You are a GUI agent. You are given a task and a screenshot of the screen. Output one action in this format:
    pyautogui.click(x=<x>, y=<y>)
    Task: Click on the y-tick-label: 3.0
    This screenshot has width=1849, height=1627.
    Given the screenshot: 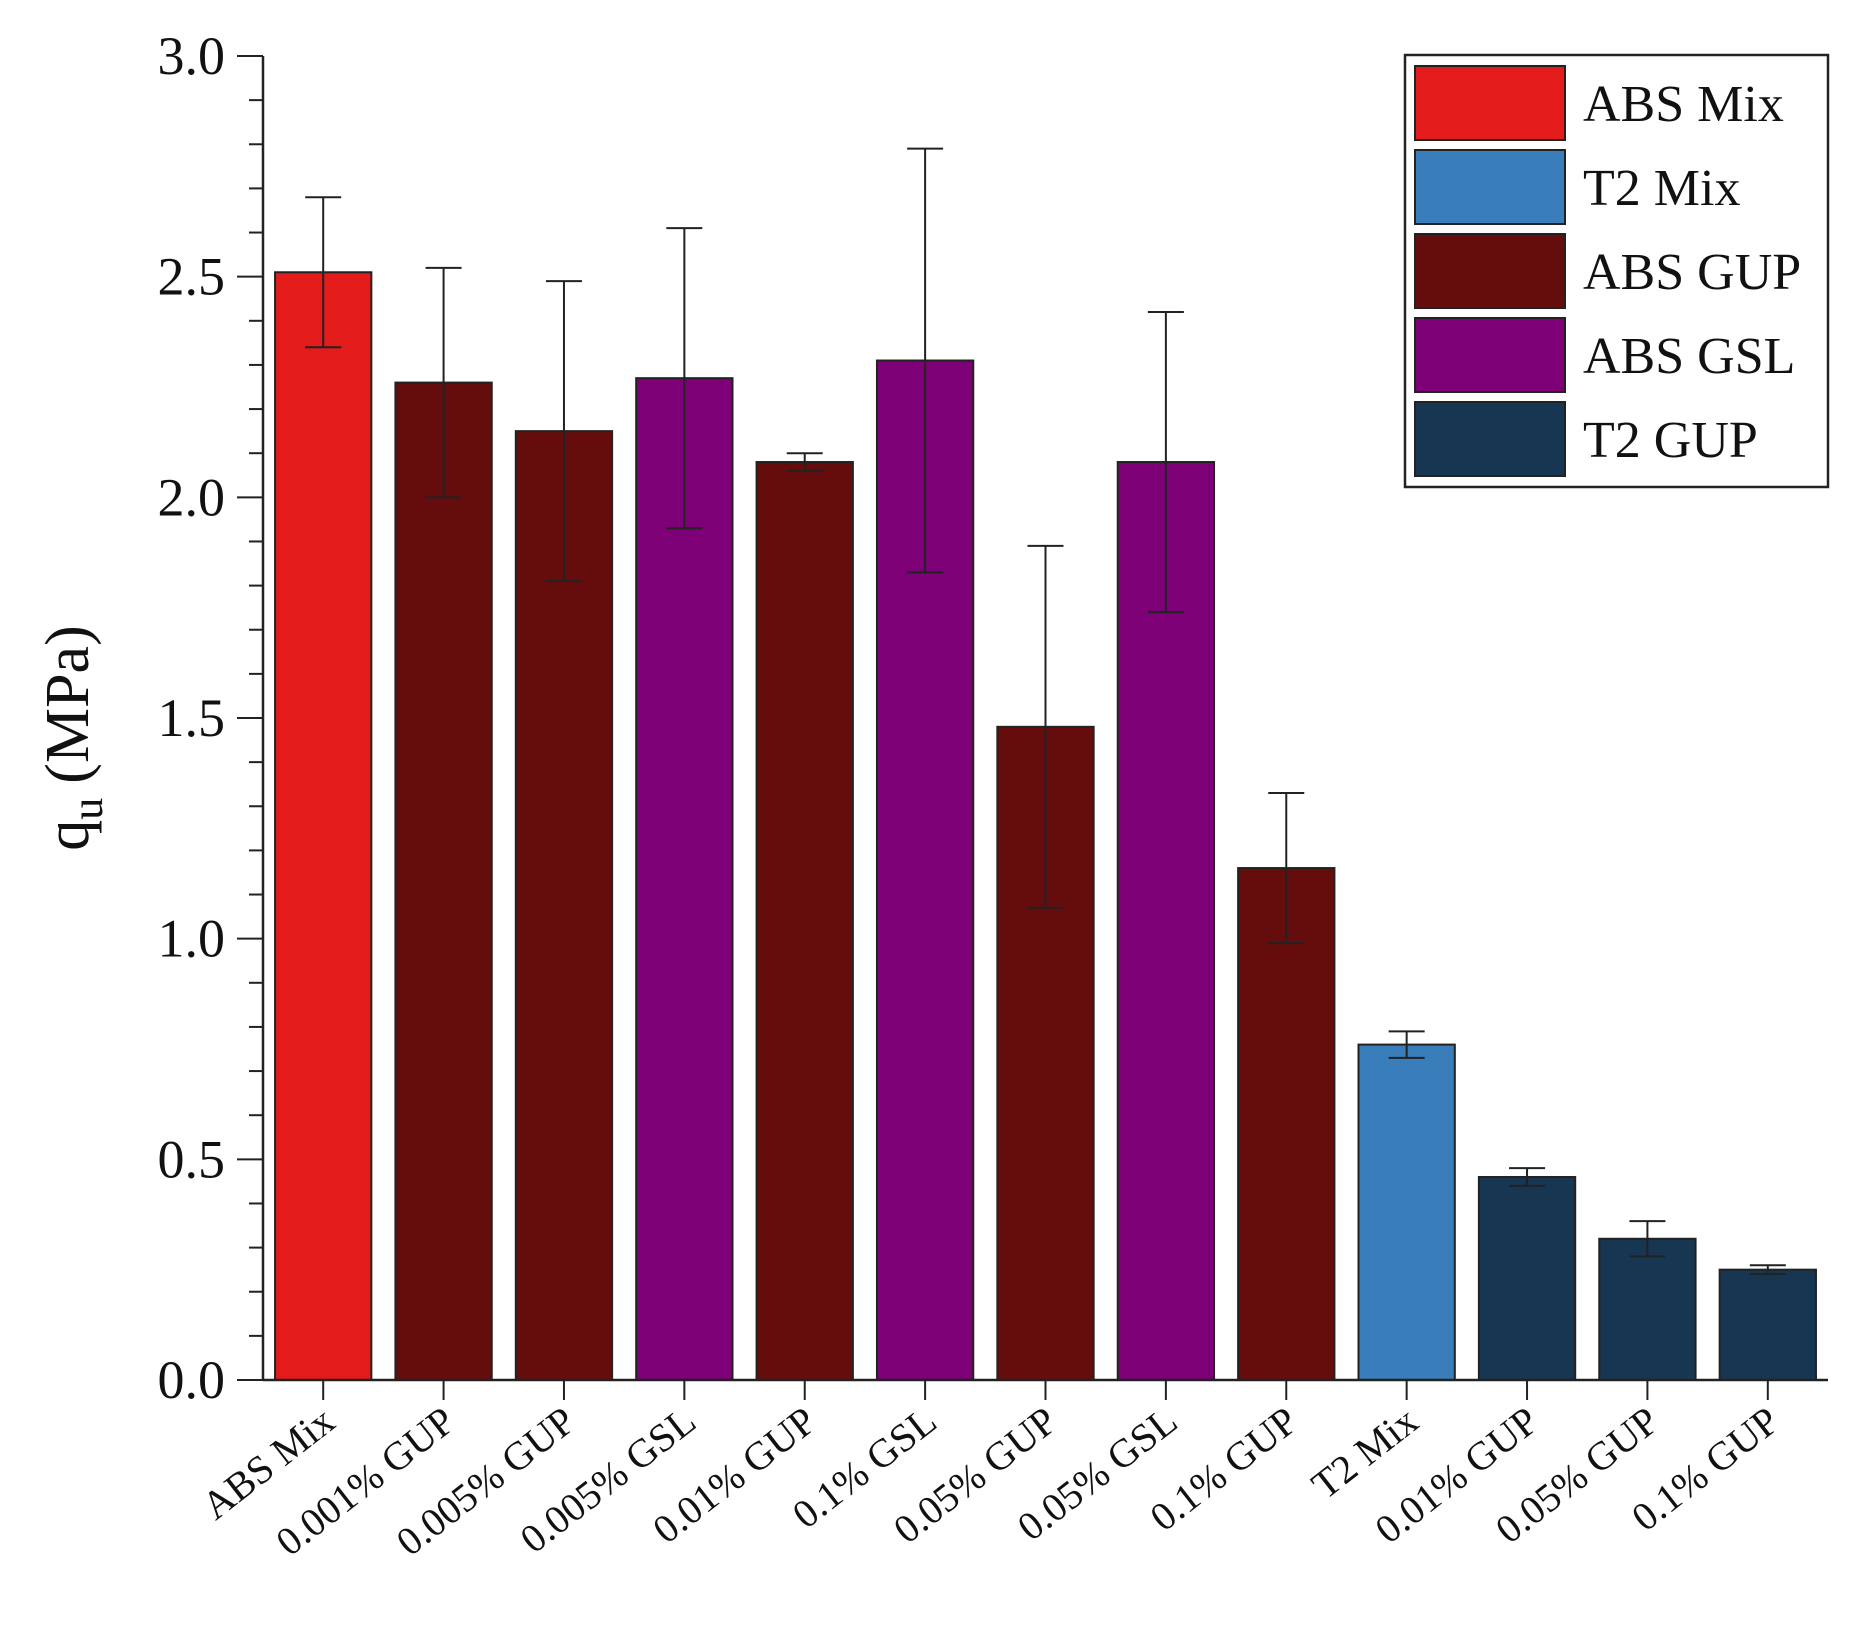 What is the action you would take?
    pyautogui.click(x=192, y=56)
    